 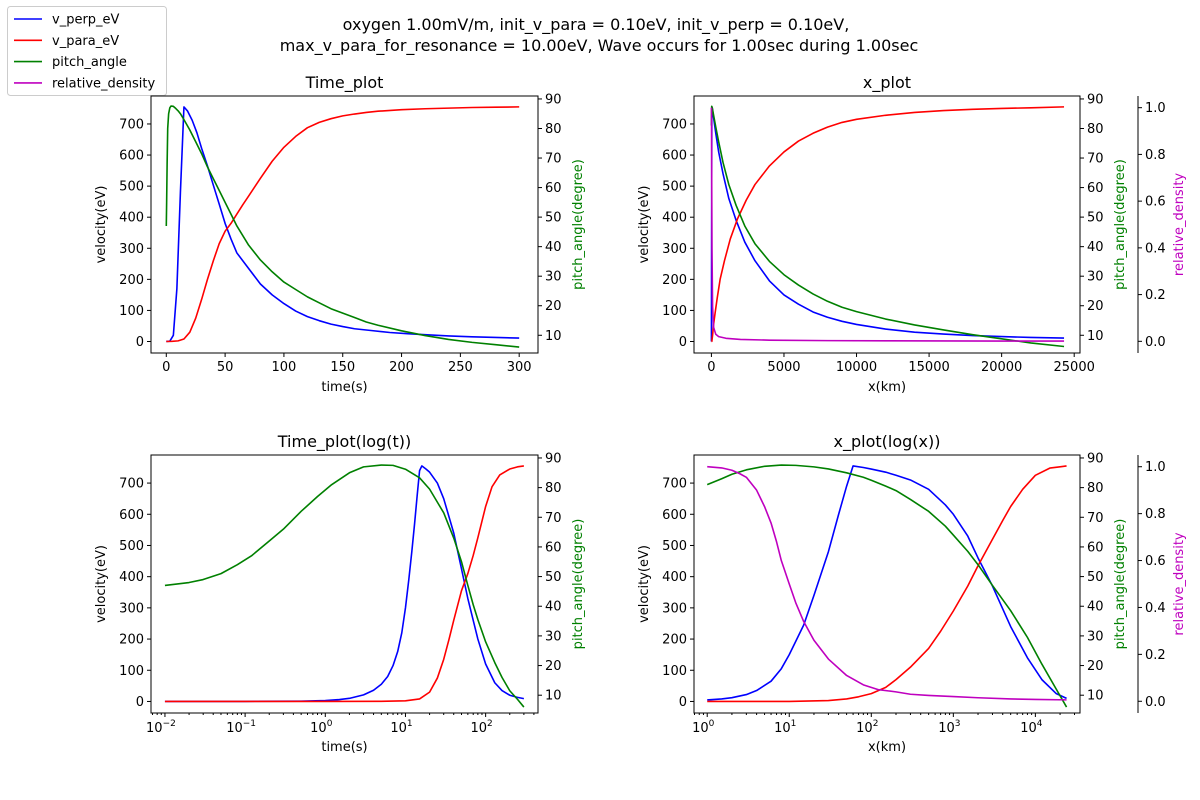 I want to click on x-tick-label: 250, so click(x=460, y=367).